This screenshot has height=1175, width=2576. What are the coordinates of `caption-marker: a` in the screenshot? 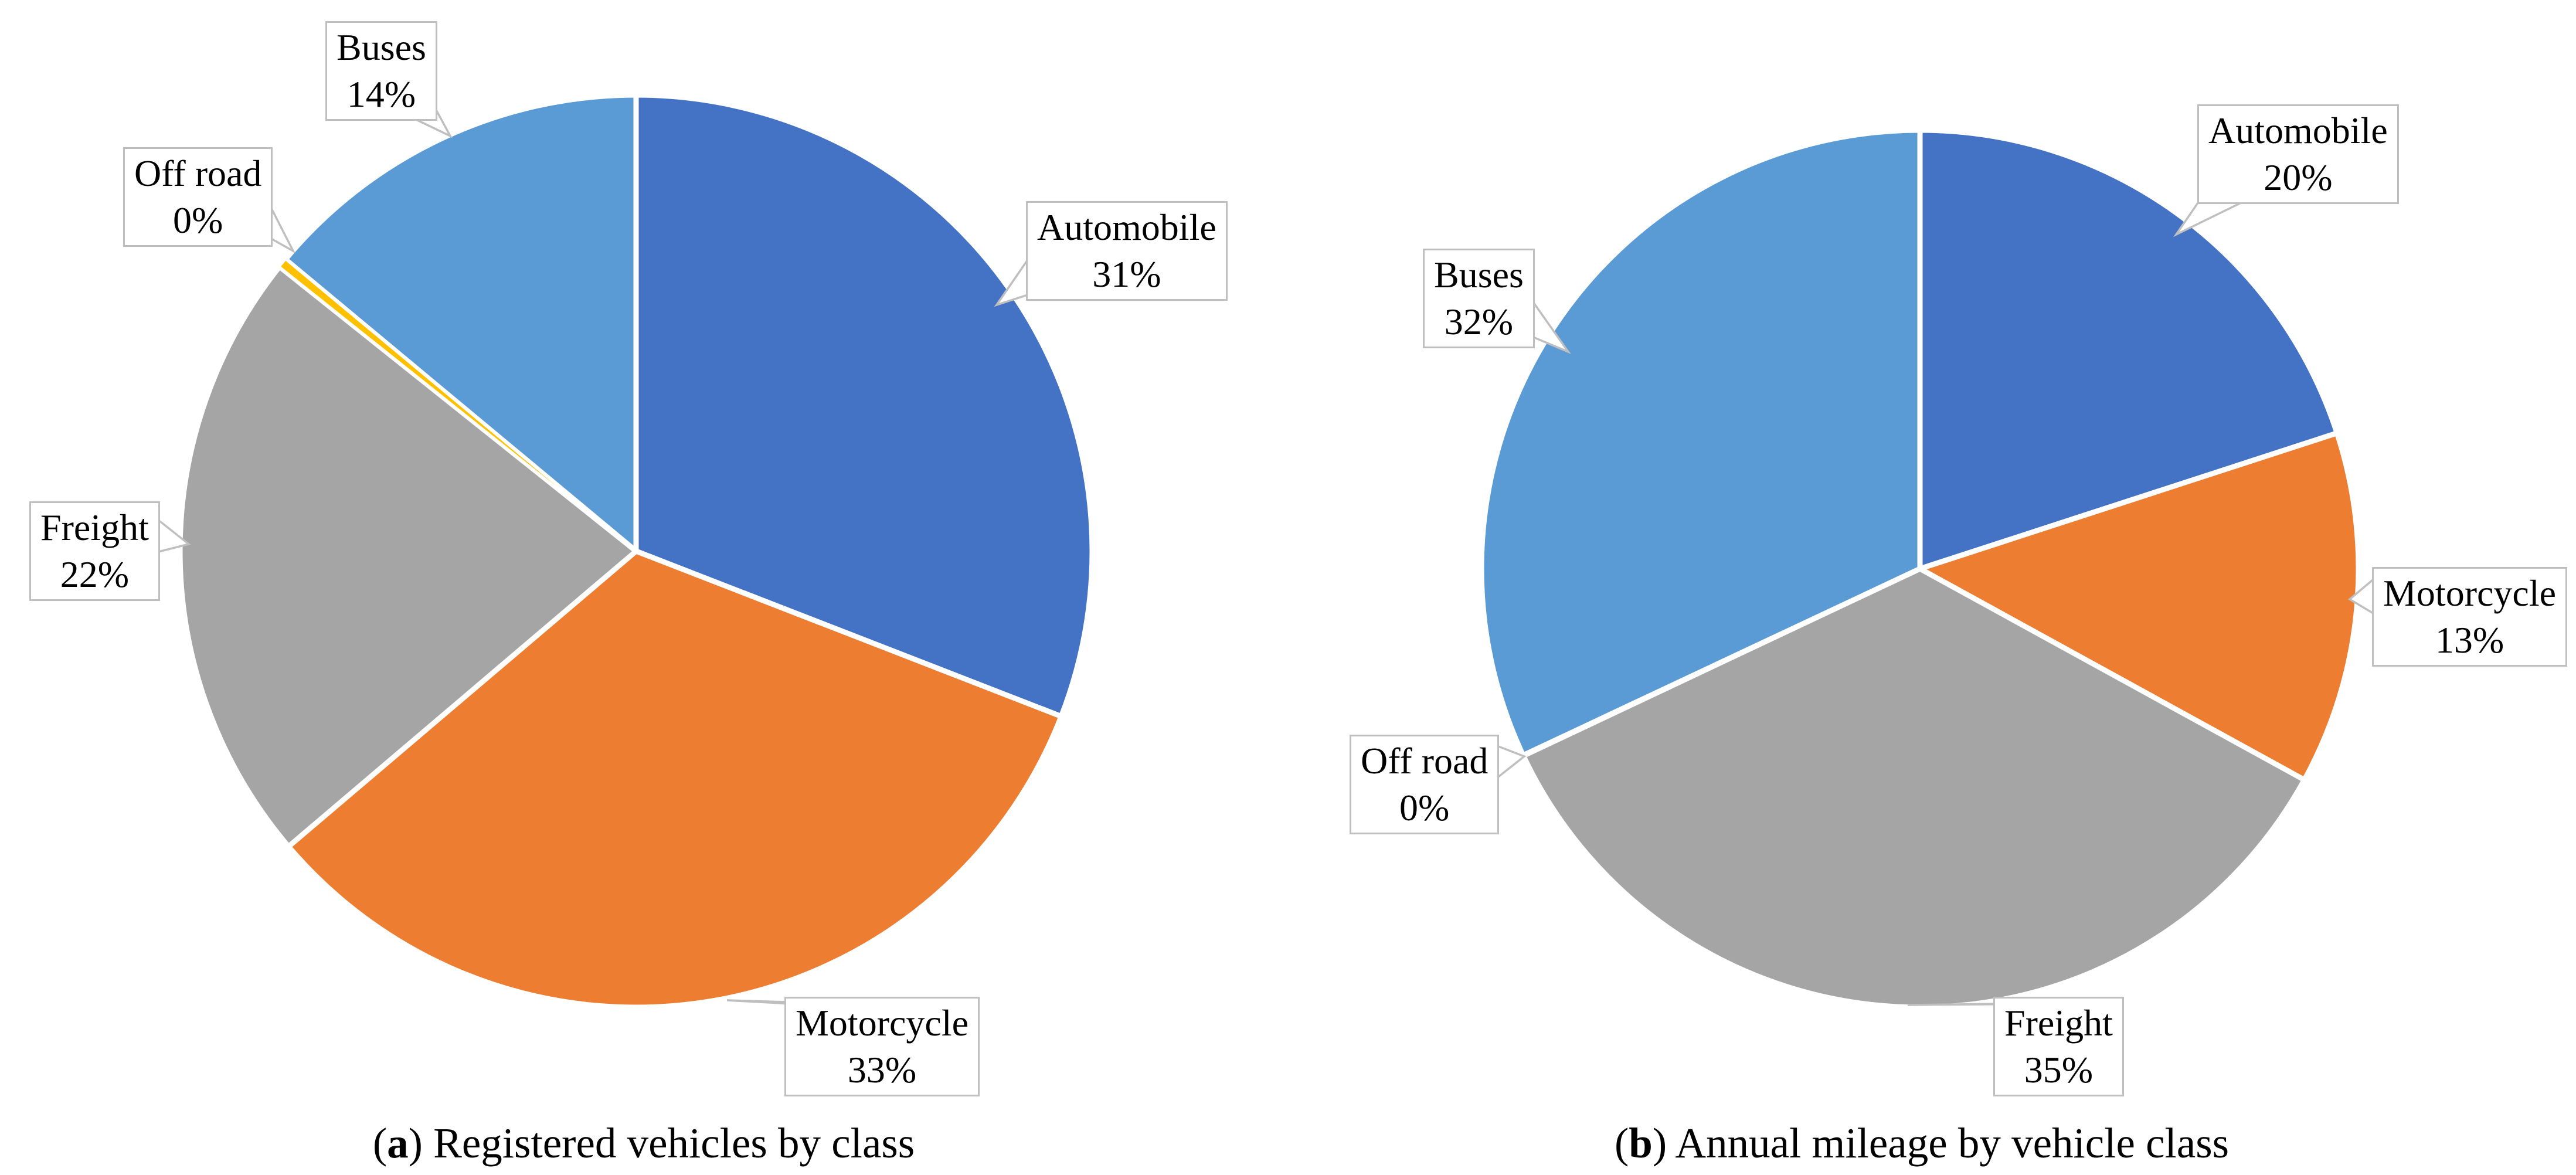 It's located at (398, 1143).